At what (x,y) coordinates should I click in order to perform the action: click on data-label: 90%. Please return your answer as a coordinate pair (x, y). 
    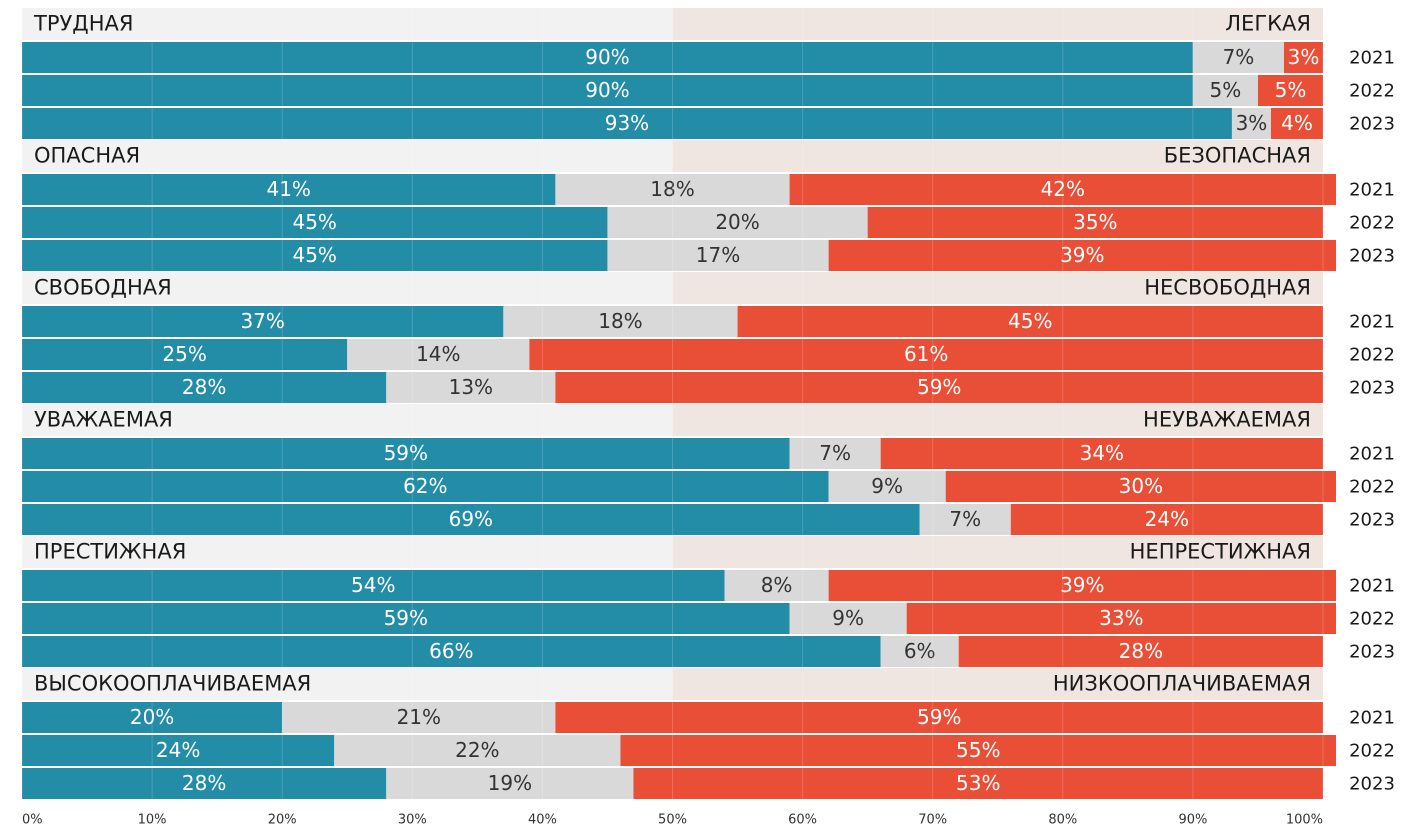
    Looking at the image, I should click on (607, 90).